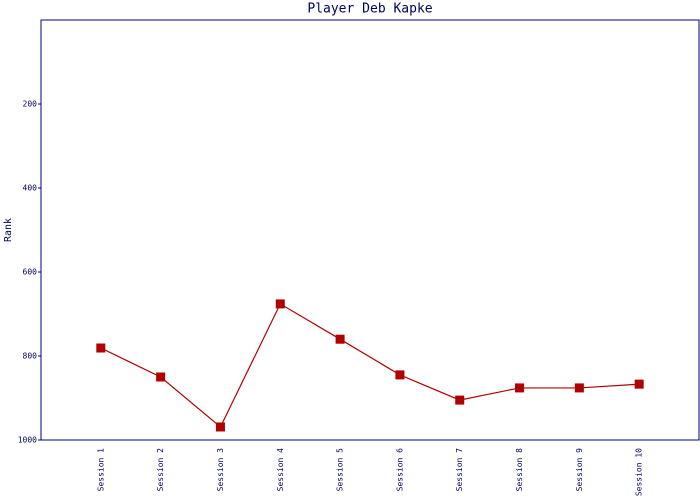  What do you see at coordinates (160, 470) in the screenshot?
I see `x-tick-label: Session 2` at bounding box center [160, 470].